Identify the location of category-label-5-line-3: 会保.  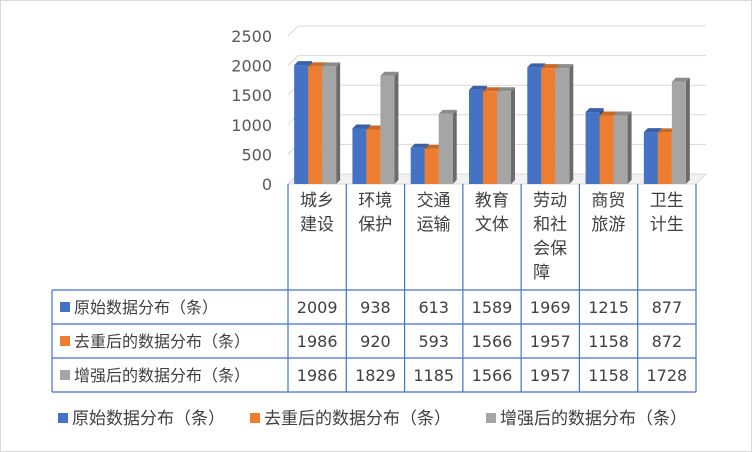
(550, 249).